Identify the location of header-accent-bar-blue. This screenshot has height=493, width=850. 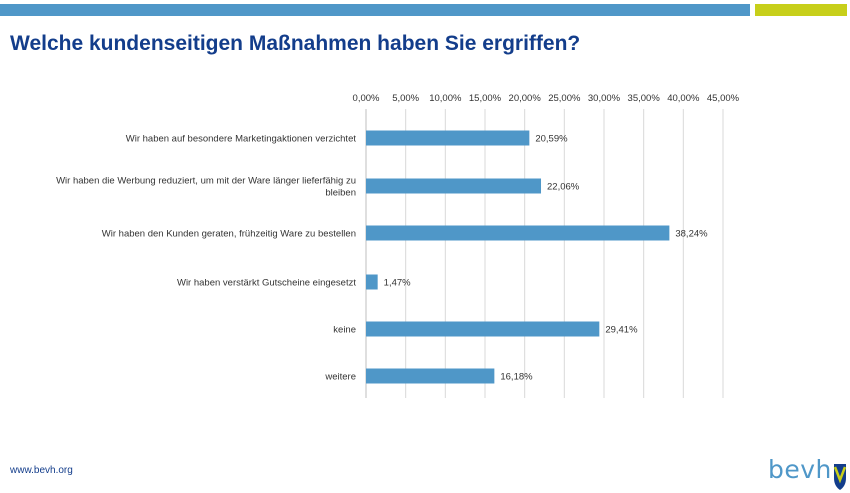
(375, 10).